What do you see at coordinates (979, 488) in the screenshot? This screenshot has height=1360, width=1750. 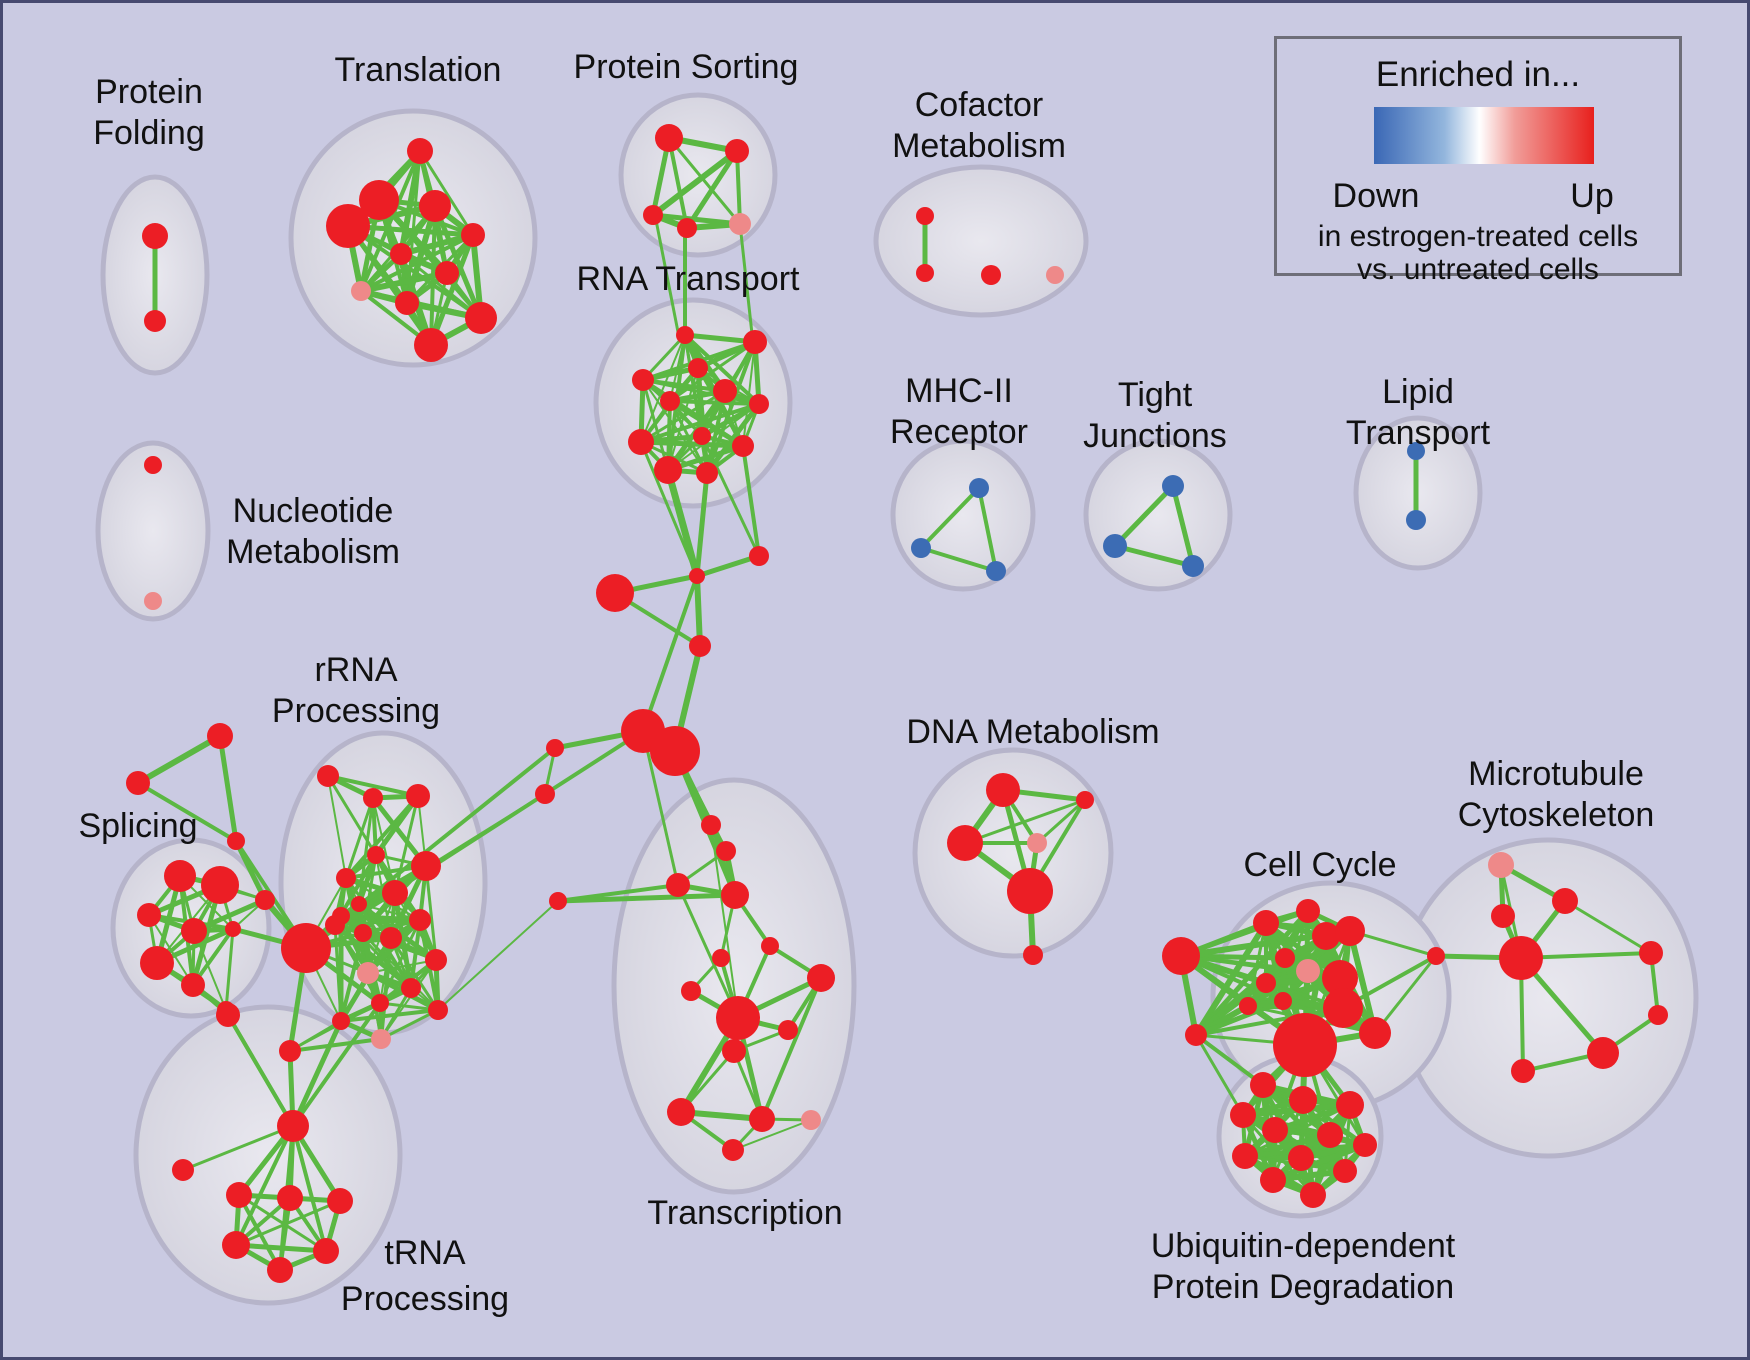 I see `mhc-ii-receptor-node` at bounding box center [979, 488].